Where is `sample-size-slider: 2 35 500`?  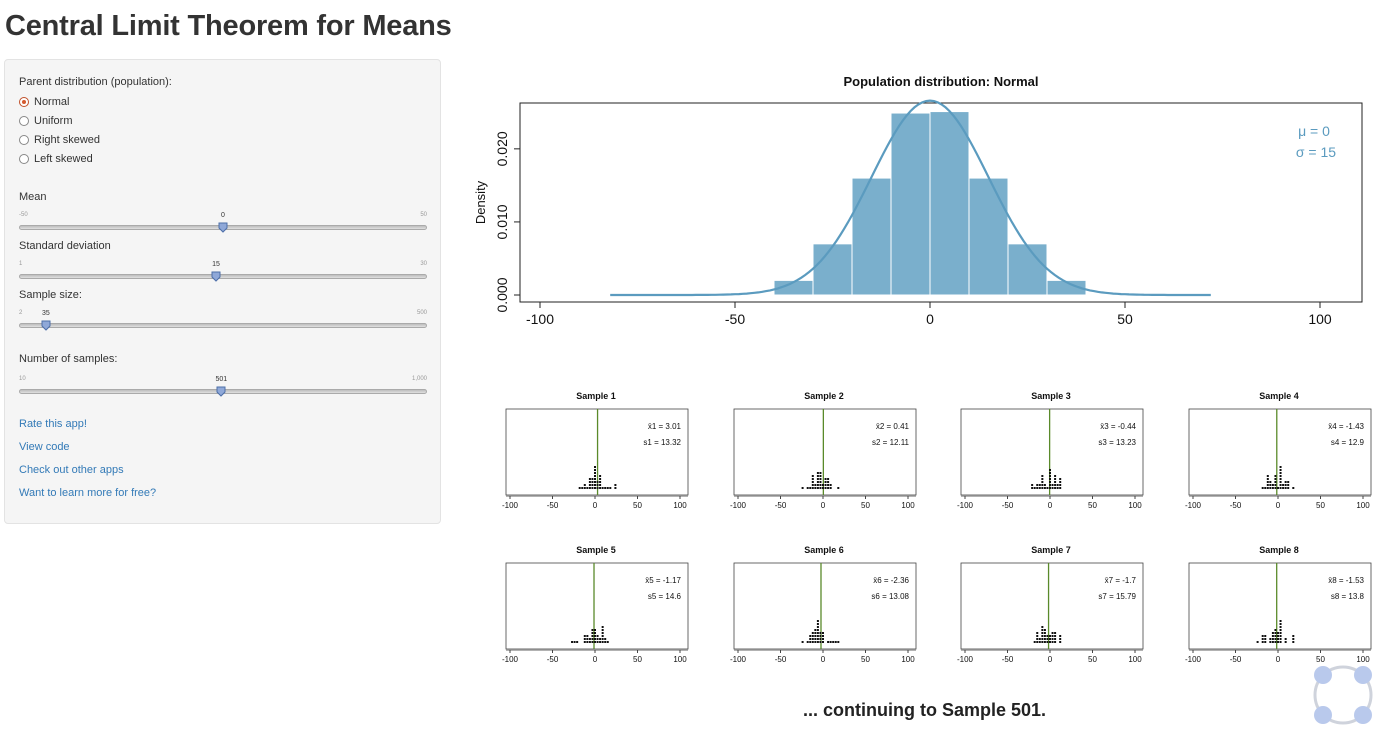
sample-size-slider: 2 35 500 is located at coordinates (223, 325).